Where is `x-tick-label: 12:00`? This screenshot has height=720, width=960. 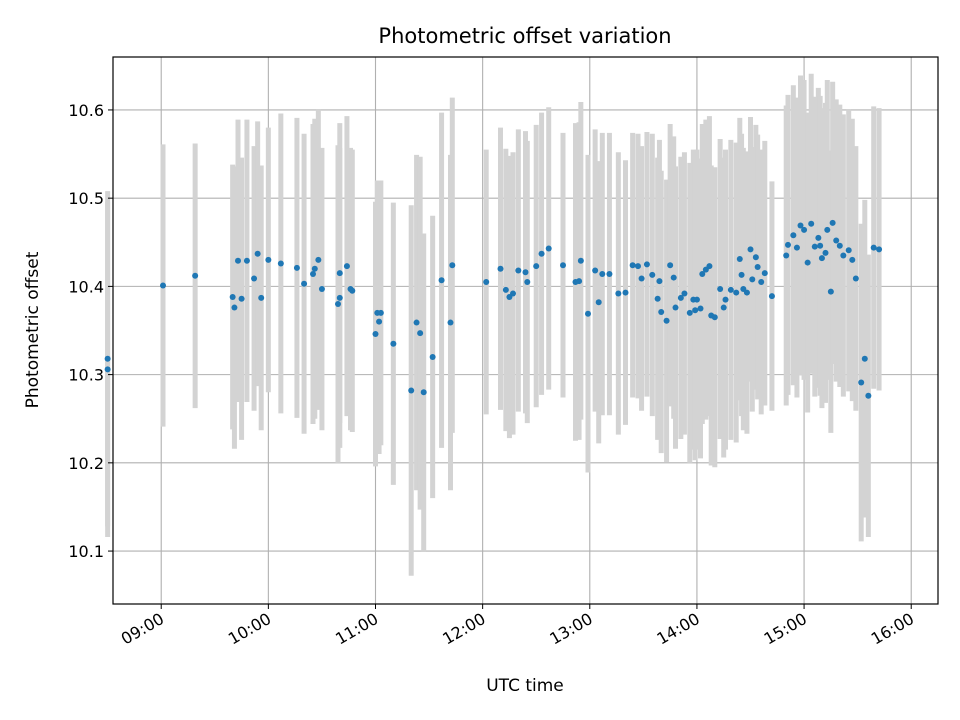
x-tick-label: 12:00 is located at coordinates (463, 629).